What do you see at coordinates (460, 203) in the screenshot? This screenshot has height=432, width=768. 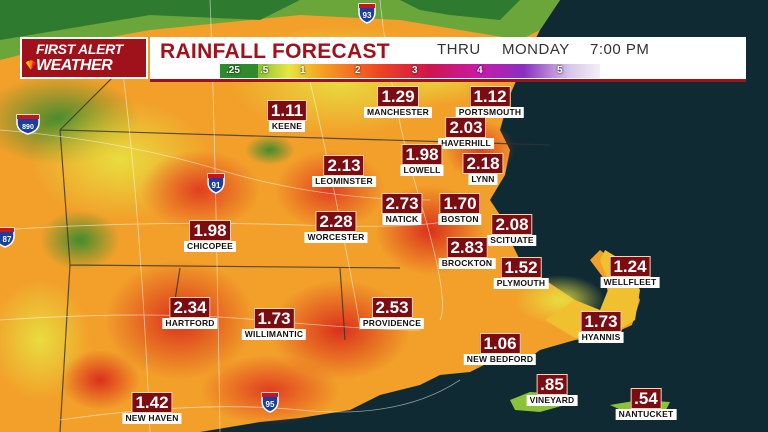 I see `rain-value: 1.70` at bounding box center [460, 203].